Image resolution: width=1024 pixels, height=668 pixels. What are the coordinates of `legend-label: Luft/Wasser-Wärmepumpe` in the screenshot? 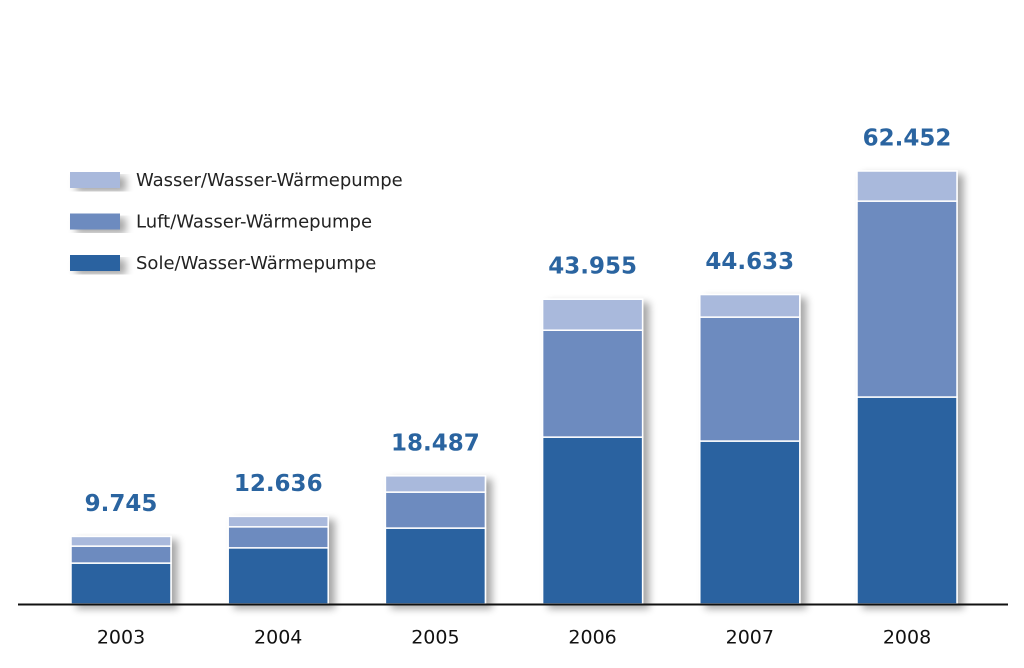 It's located at (254, 222).